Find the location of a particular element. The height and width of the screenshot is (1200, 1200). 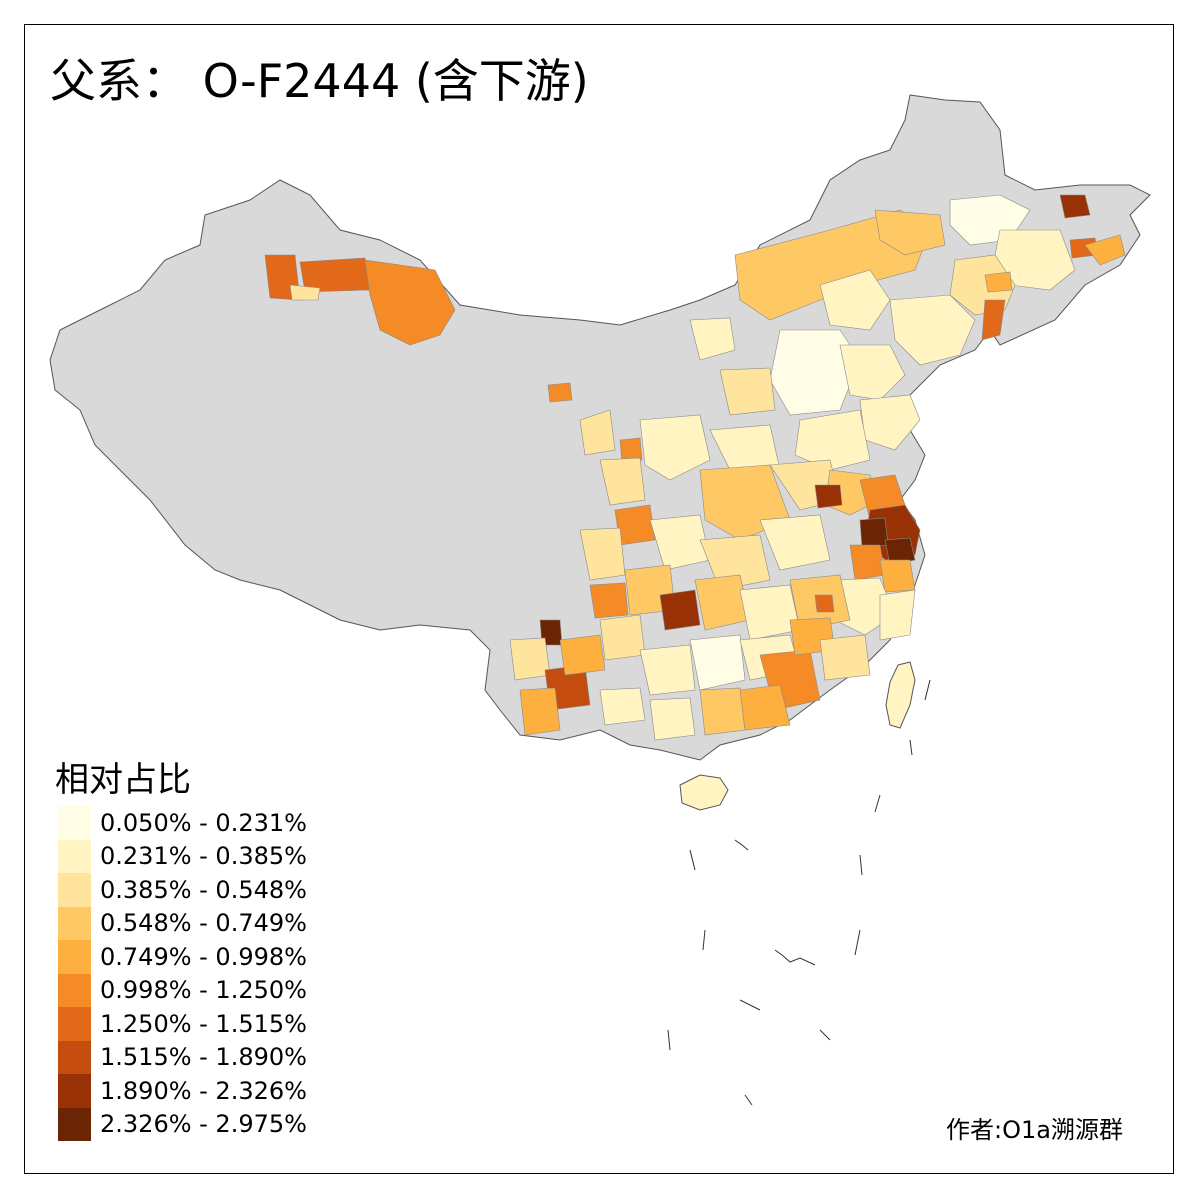

legend-item: 0.998% - 1.250% is located at coordinates (182, 990).